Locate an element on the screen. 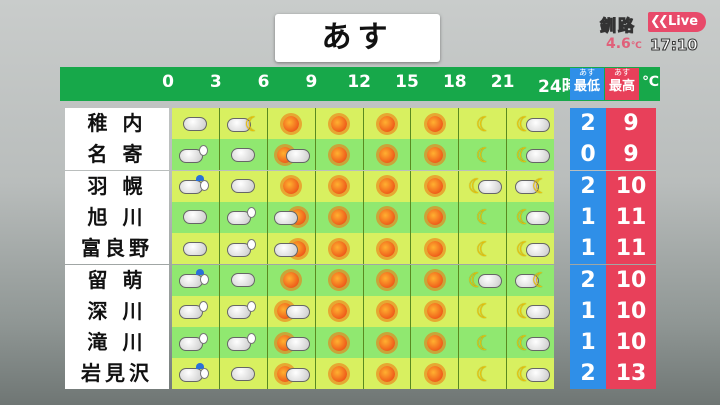 The image size is (720, 405). city-name: 旭 川 is located at coordinates (117, 217).